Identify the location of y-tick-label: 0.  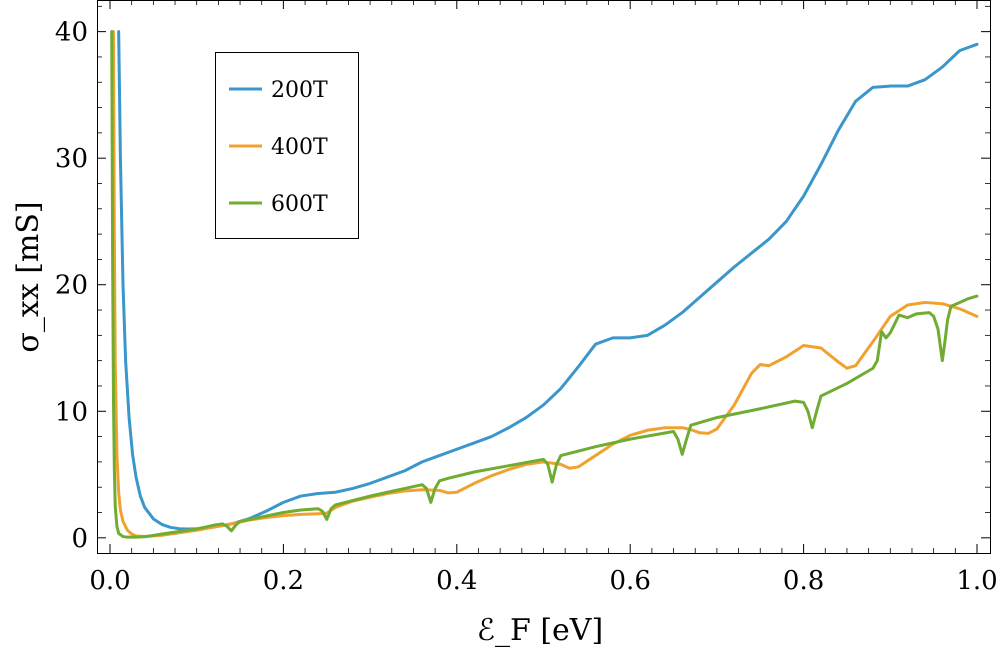
(79, 539).